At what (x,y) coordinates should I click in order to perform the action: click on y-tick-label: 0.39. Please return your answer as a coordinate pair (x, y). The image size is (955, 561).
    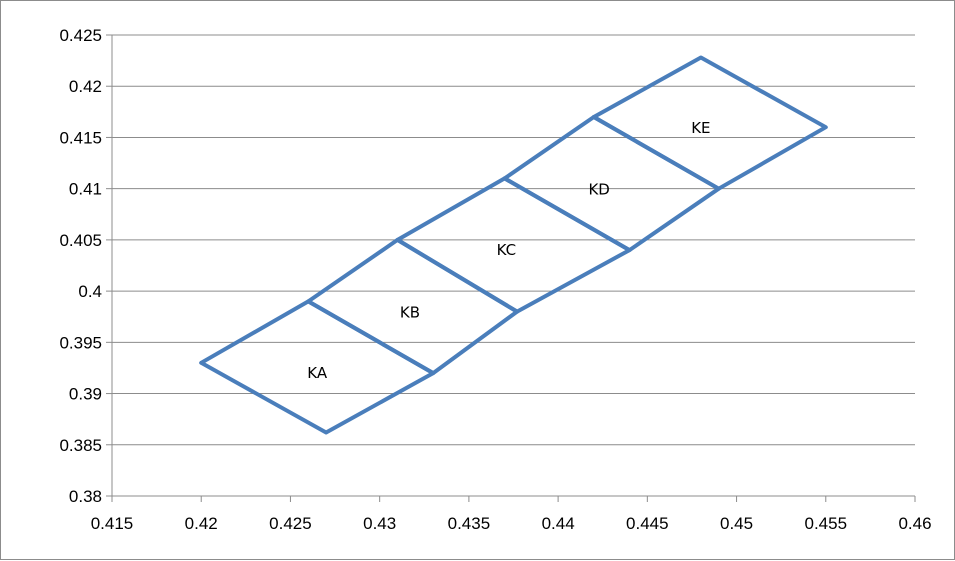
    Looking at the image, I should click on (85, 394).